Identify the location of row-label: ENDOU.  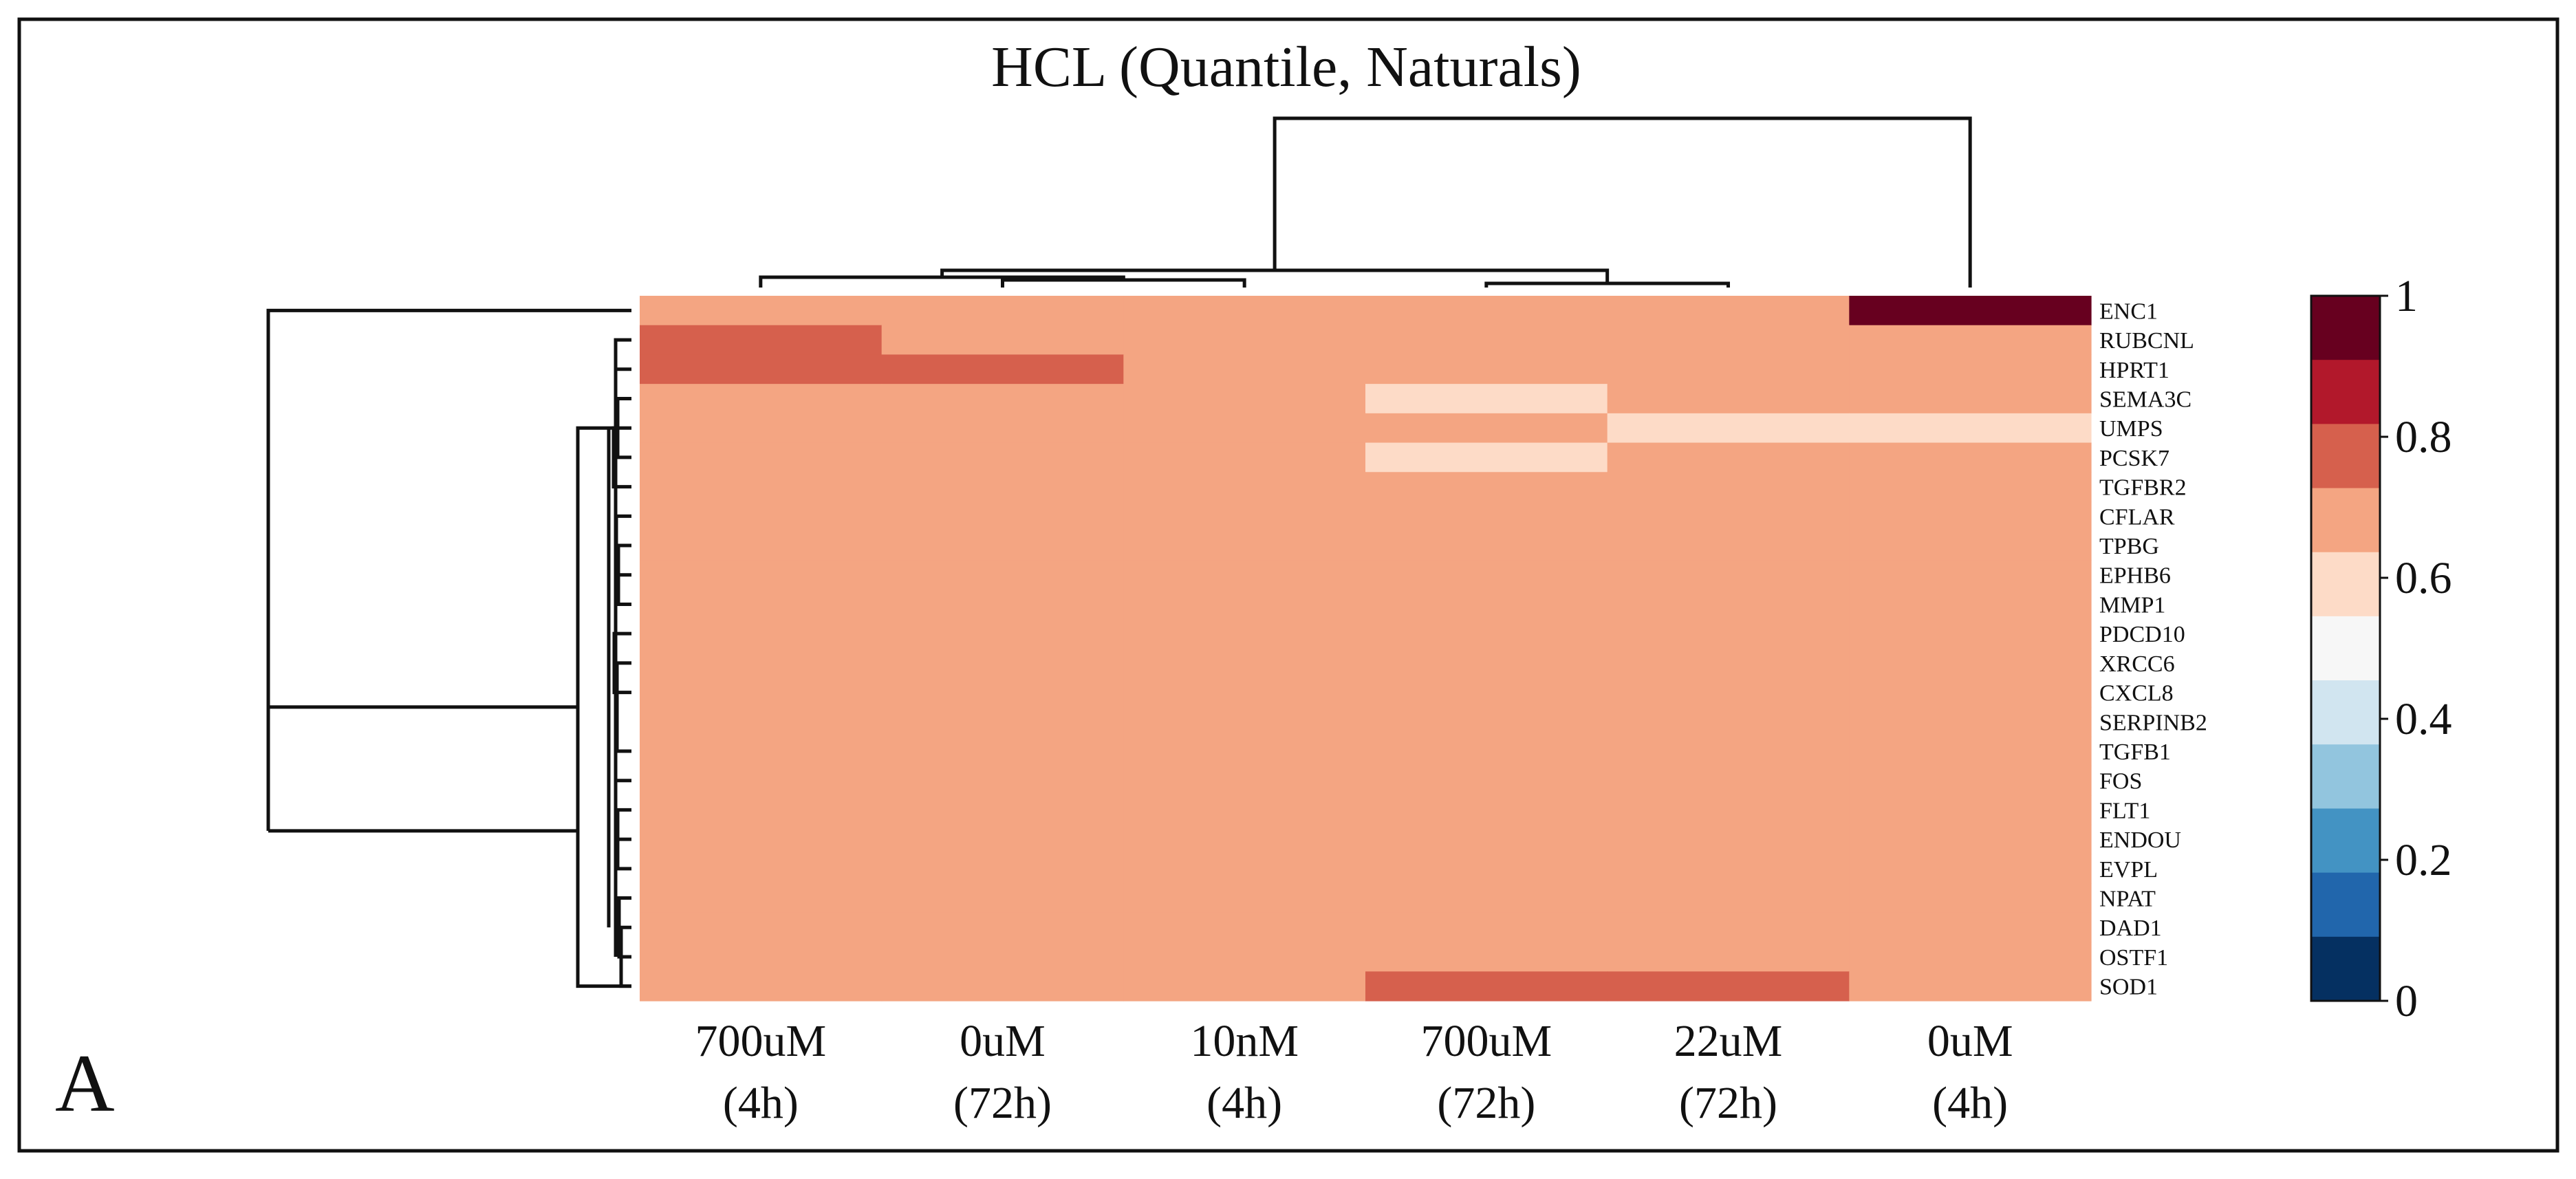
(2140, 840).